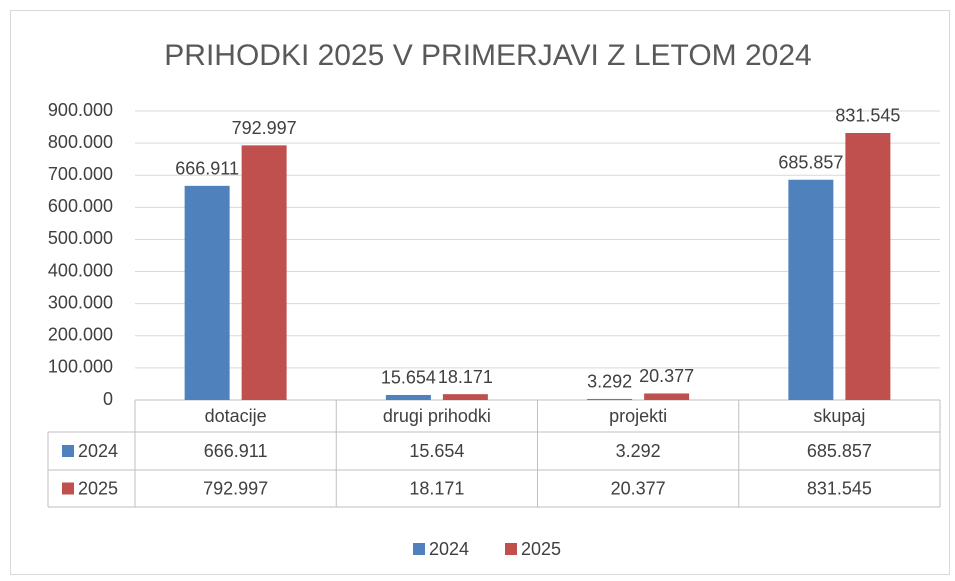 Image resolution: width=955 pixels, height=581 pixels. Describe the element at coordinates (98, 451) in the screenshot. I see `table-series-name: 2024` at that location.